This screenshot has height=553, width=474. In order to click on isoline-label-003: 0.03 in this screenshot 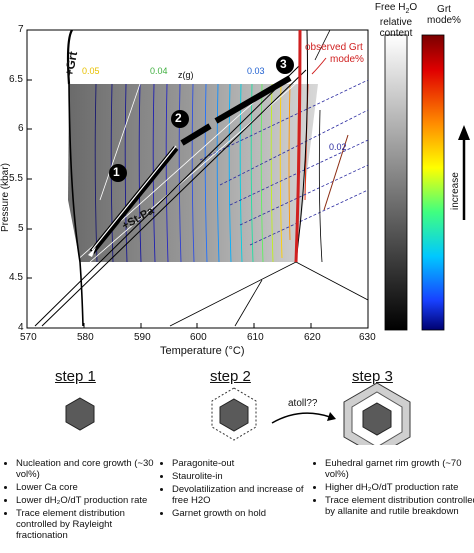, I will do `click(256, 71)`.